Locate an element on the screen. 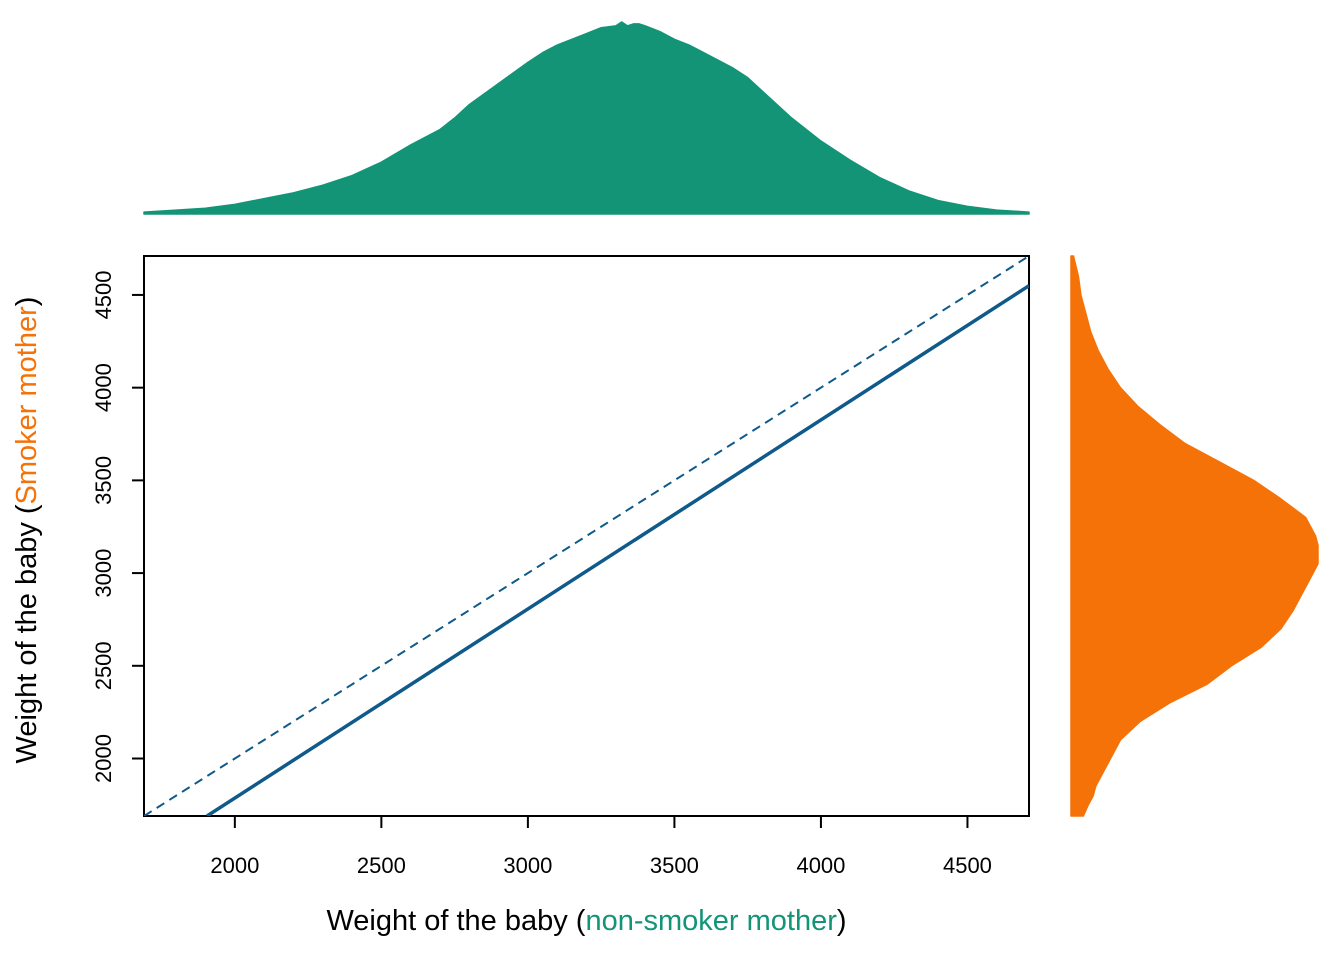 This screenshot has width=1344, height=960. y-tick-label: 4000 is located at coordinates (103, 387).